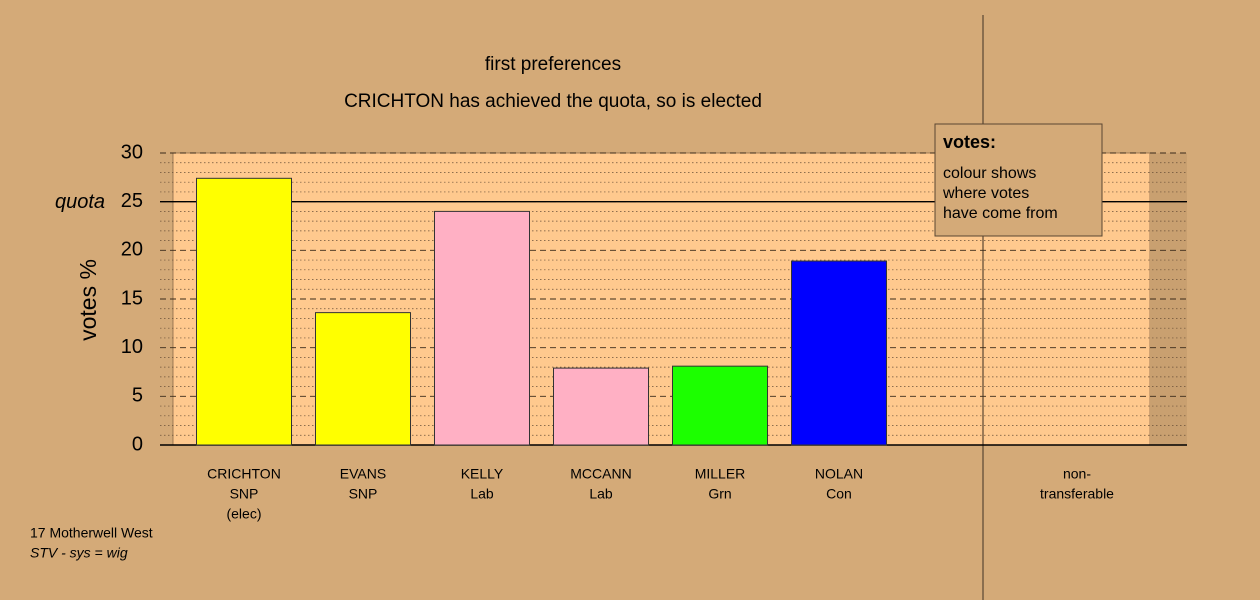  I want to click on chart-title: first preferences, so click(553, 64).